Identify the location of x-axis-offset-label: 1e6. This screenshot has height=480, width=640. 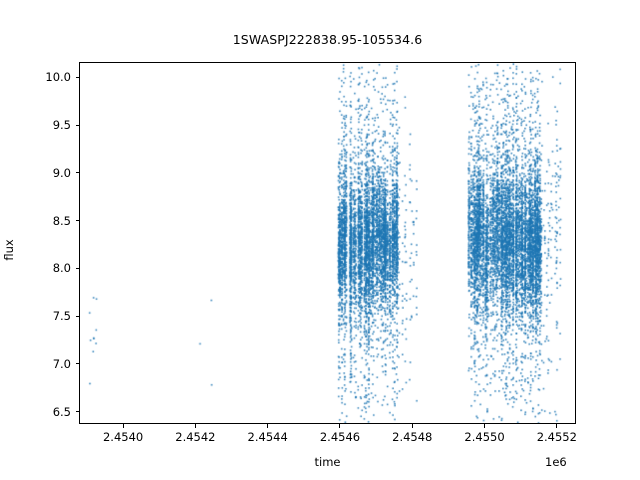
(556, 462).